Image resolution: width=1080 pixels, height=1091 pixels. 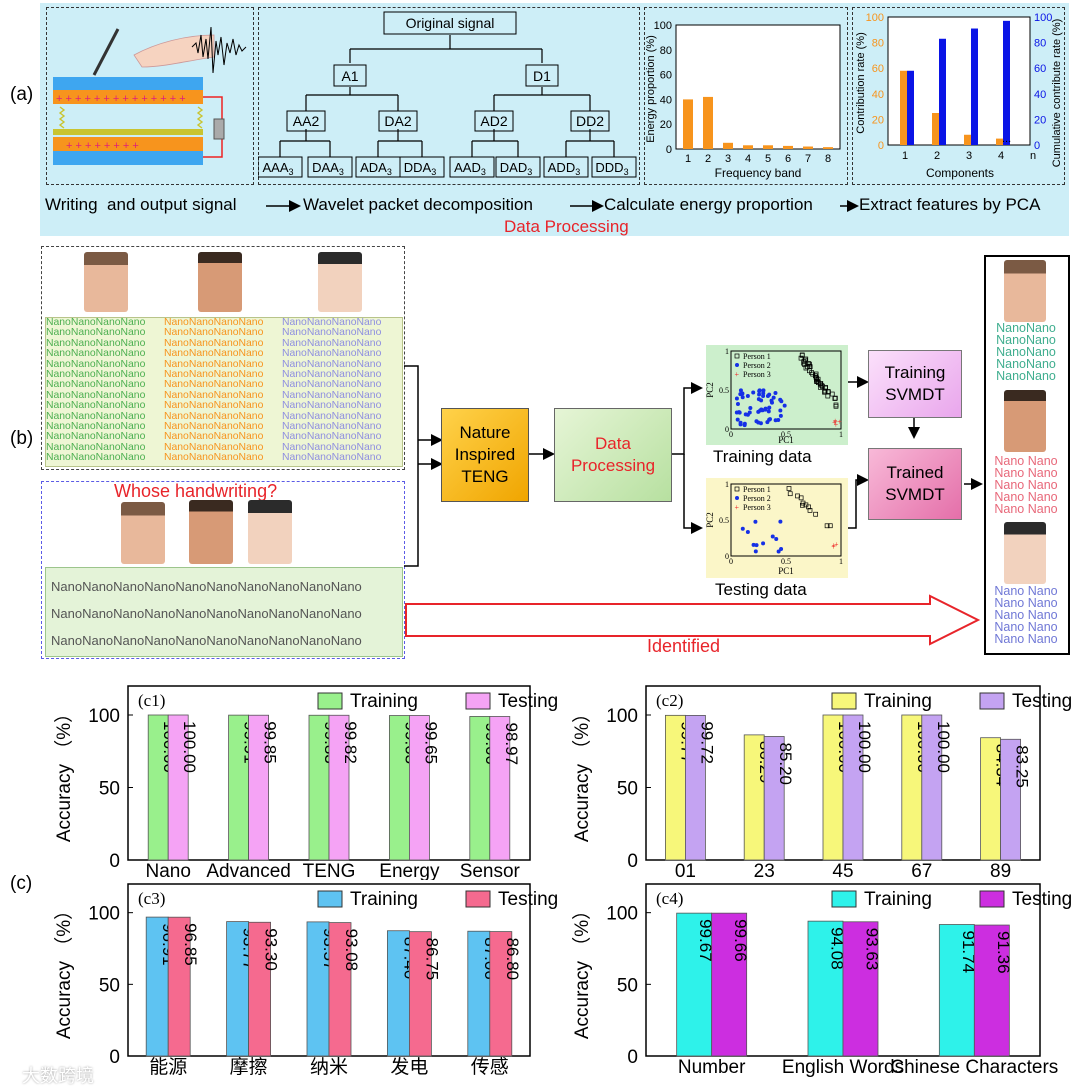 I want to click on top-layer, so click(x=128, y=97).